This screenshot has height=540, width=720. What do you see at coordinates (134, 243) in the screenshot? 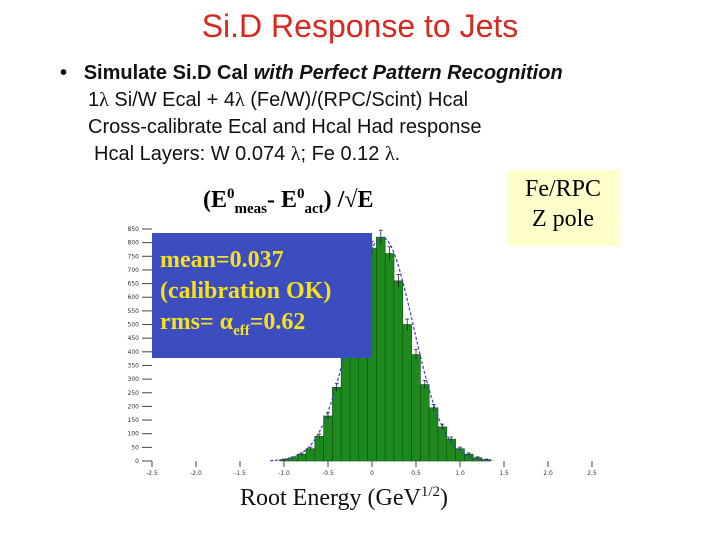
I see `y-tick-label: 800` at bounding box center [134, 243].